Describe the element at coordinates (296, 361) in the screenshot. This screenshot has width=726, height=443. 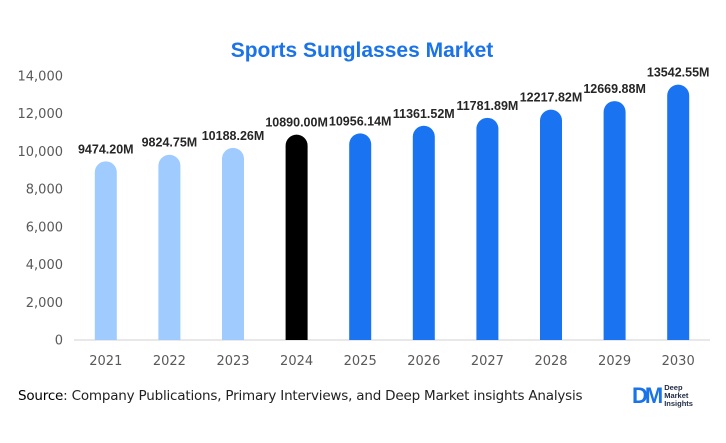
I see `x-tick-label: 2024` at that location.